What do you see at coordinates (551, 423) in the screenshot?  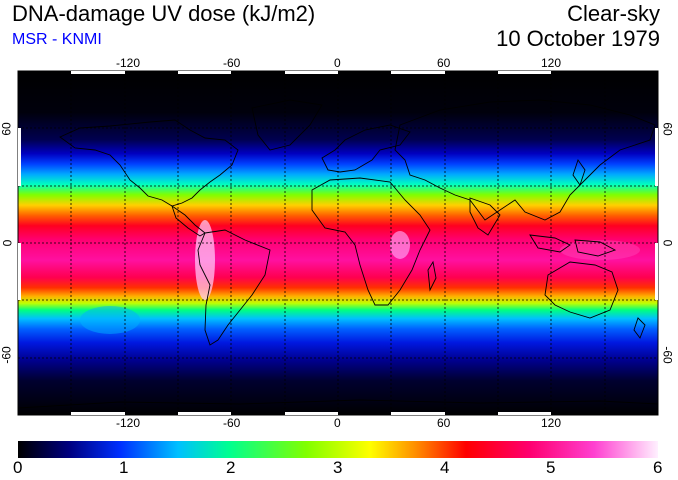 I see `lon-tick-bottom: 120` at bounding box center [551, 423].